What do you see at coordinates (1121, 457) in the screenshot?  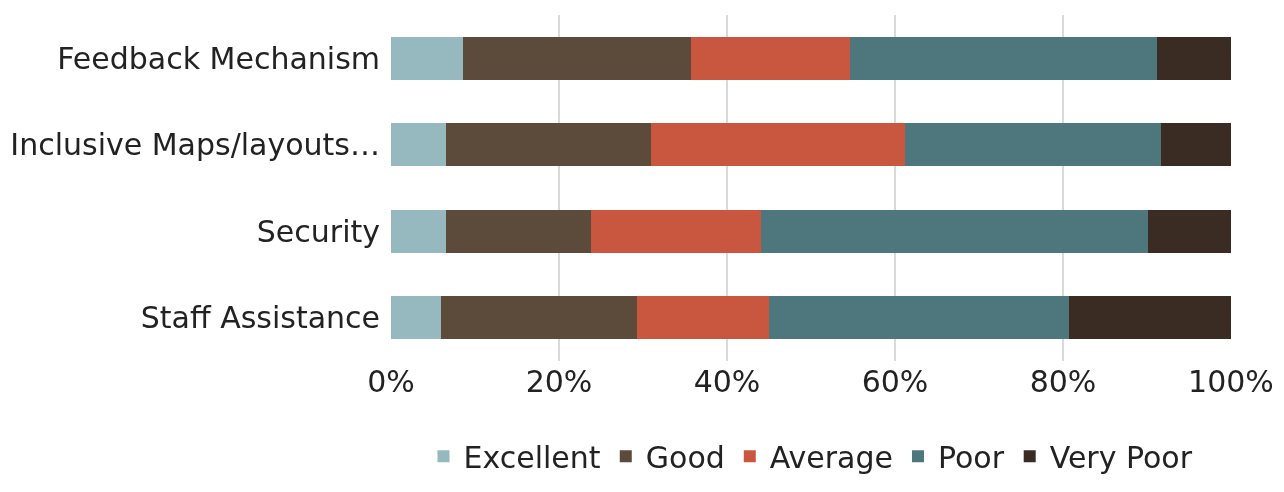 I see `legend-label: Very Poor` at bounding box center [1121, 457].